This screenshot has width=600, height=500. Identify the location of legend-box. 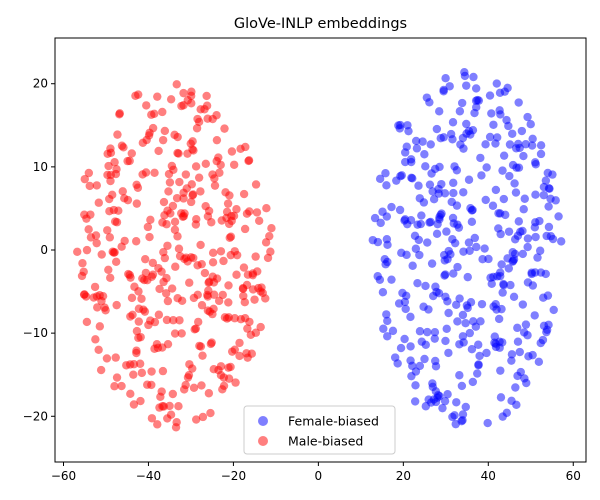
(319, 430).